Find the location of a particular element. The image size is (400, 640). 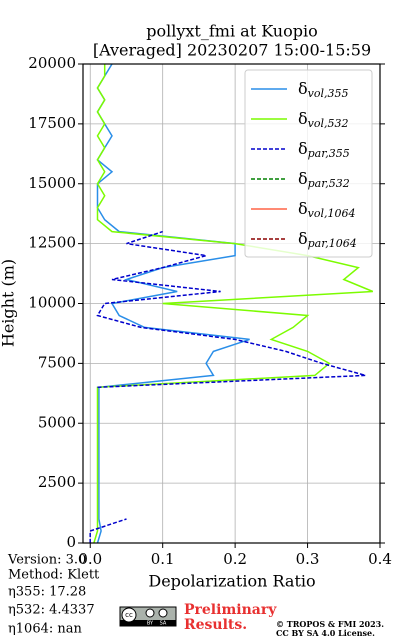

preliminary: Preliminary is located at coordinates (230, 610).